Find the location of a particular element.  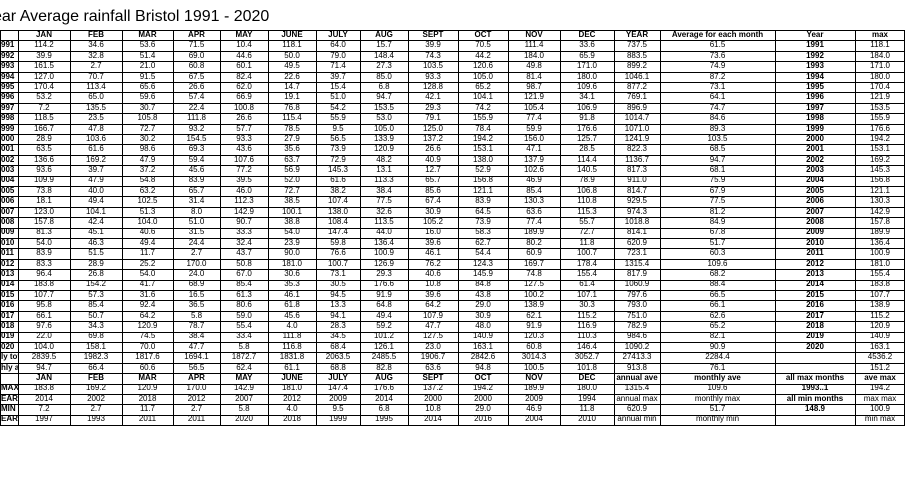

data-row-cell: 166.7 is located at coordinates (44, 128).